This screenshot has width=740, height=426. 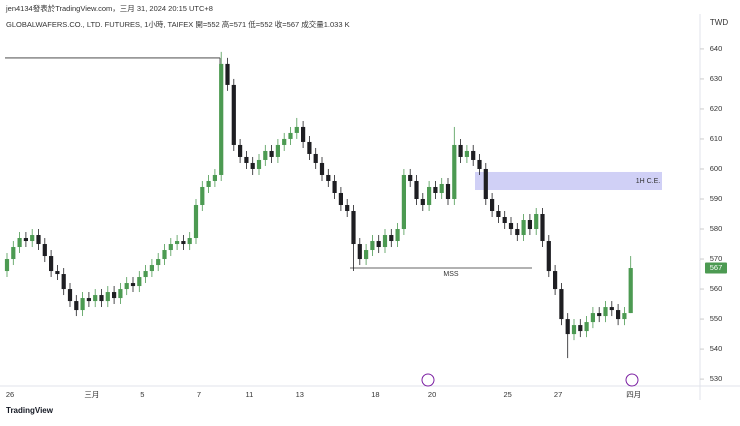 What do you see at coordinates (451, 274) in the screenshot?
I see `level-label: MSS` at bounding box center [451, 274].